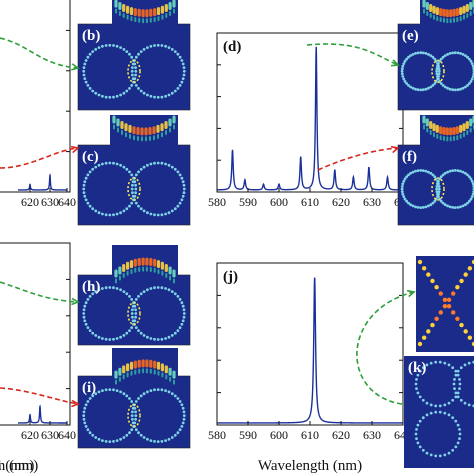 This screenshot has width=474, height=474. I want to click on x-axis-title: h (nm), so click(19, 466).